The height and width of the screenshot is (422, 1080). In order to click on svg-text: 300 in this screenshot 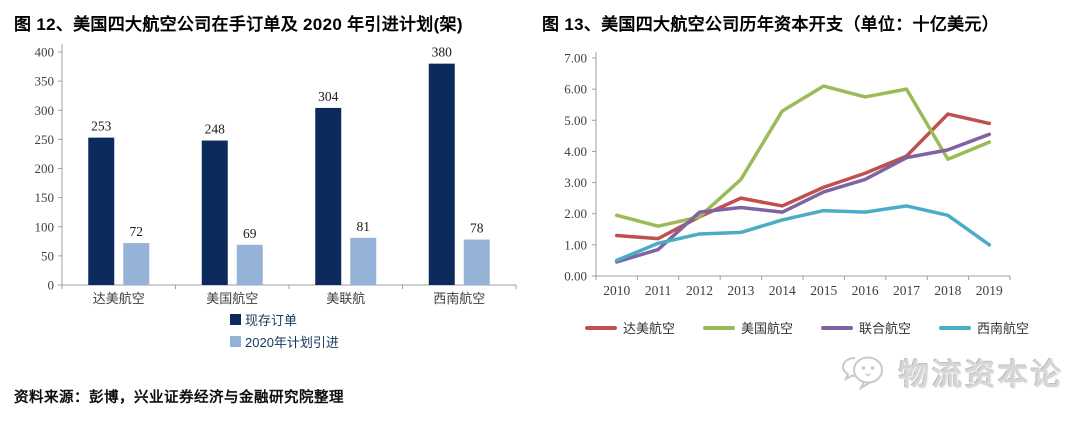, I will do `click(45, 110)`.